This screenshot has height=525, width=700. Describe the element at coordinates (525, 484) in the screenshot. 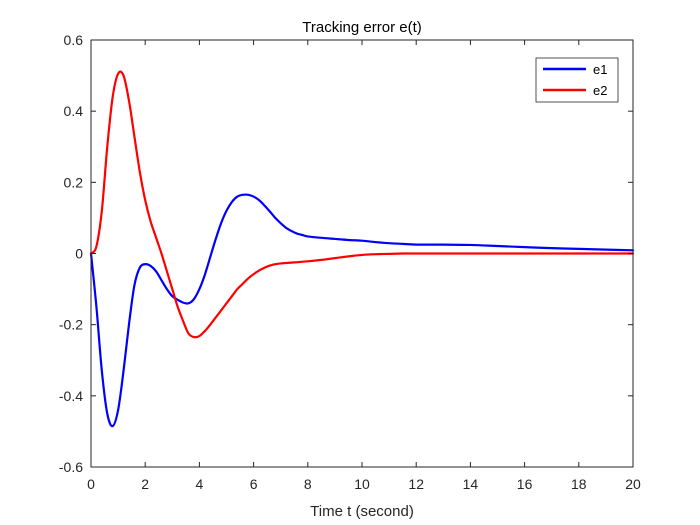

I see `x-tick-label: 16` at that location.